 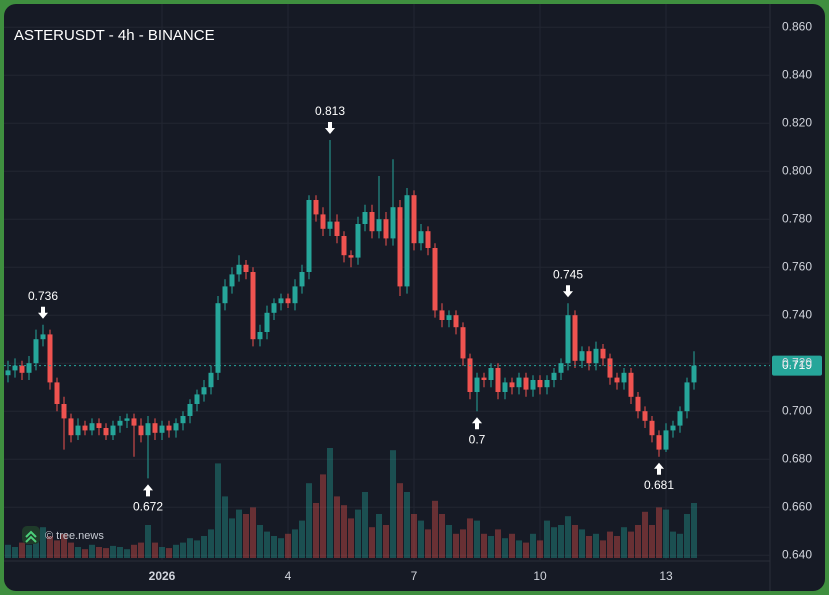 I want to click on high-arrow, so click(x=43, y=312).